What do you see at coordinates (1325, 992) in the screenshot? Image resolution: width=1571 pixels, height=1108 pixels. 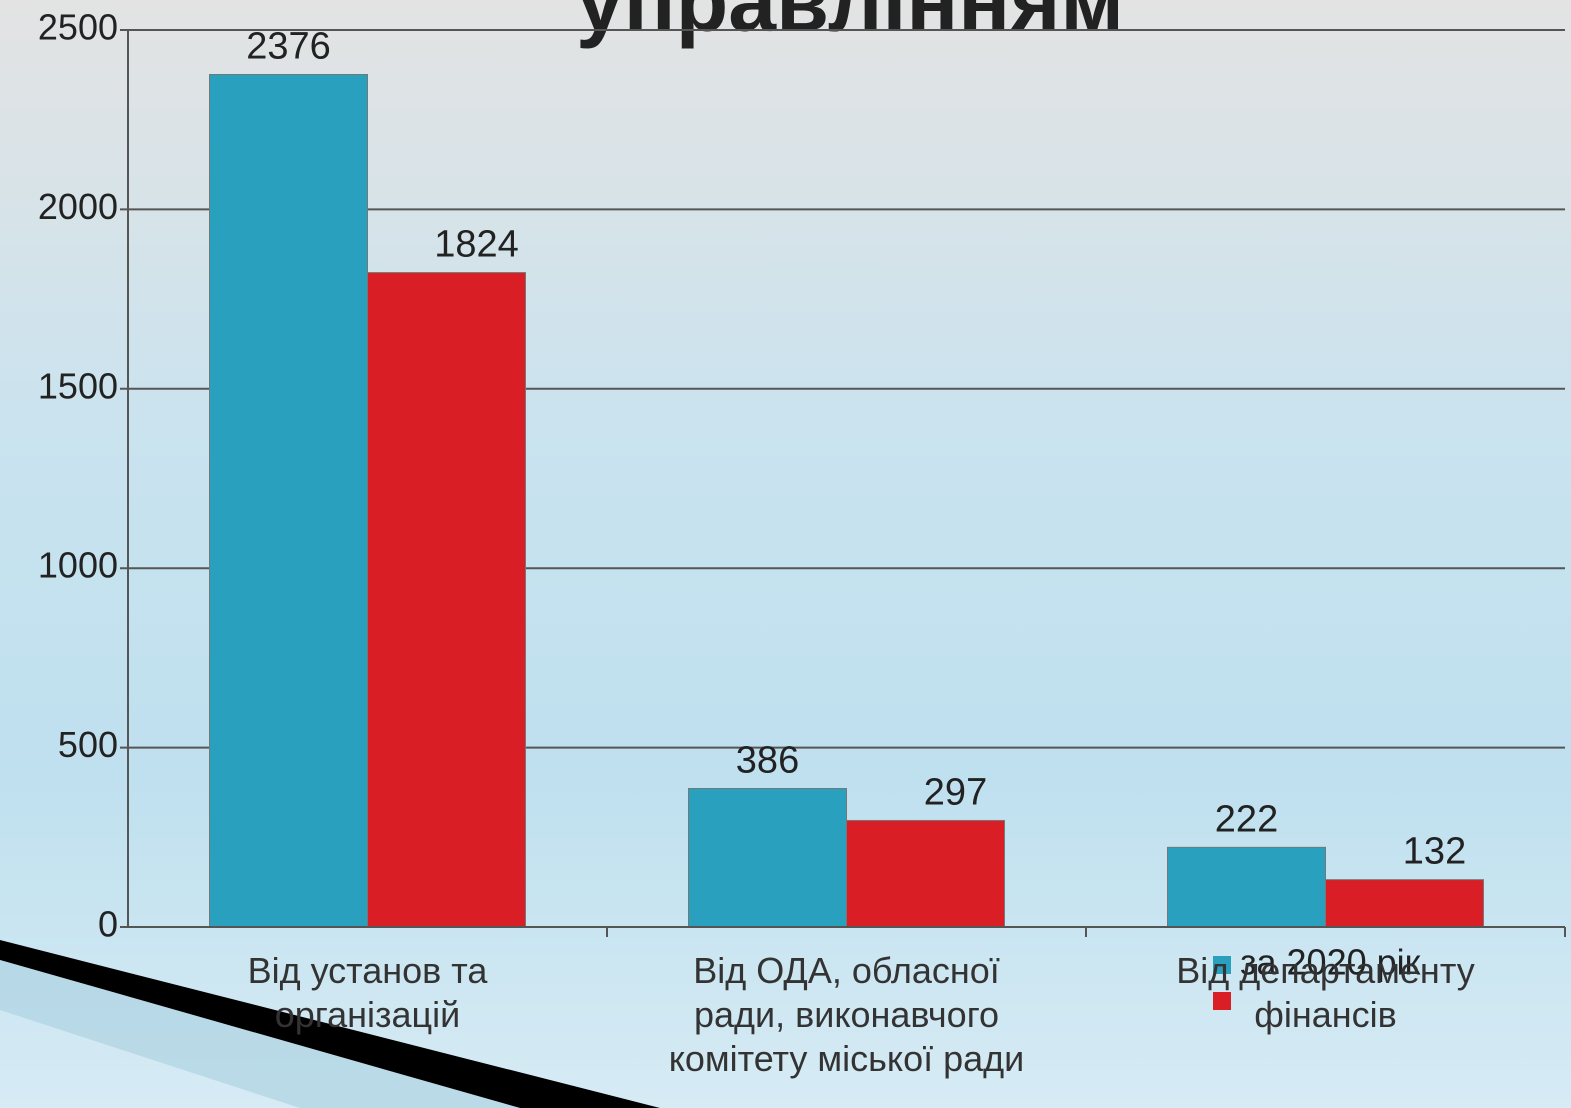 I see `x-tick-label: Від департаменту фінансів` at bounding box center [1325, 992].